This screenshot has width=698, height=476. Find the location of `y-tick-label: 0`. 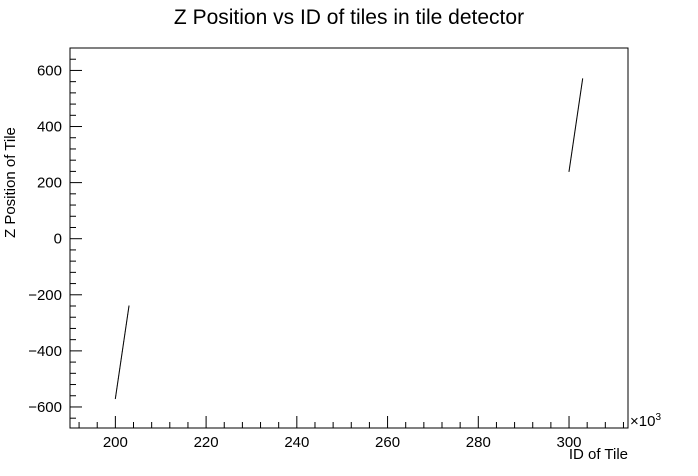

y-tick-label: 0 is located at coordinates (58, 239).